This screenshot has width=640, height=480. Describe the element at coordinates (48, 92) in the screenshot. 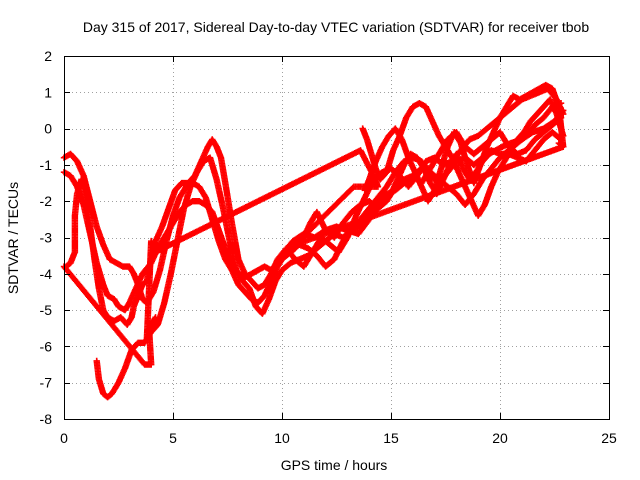

I see `y-tick-label: 1` at that location.